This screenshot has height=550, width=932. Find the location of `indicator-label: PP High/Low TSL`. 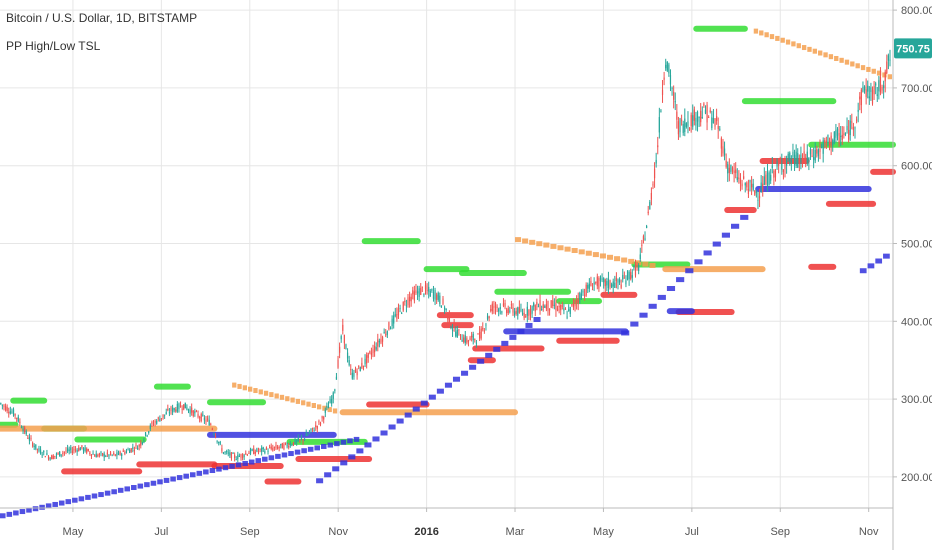

indicator-label: PP High/Low TSL is located at coordinates (53, 46).